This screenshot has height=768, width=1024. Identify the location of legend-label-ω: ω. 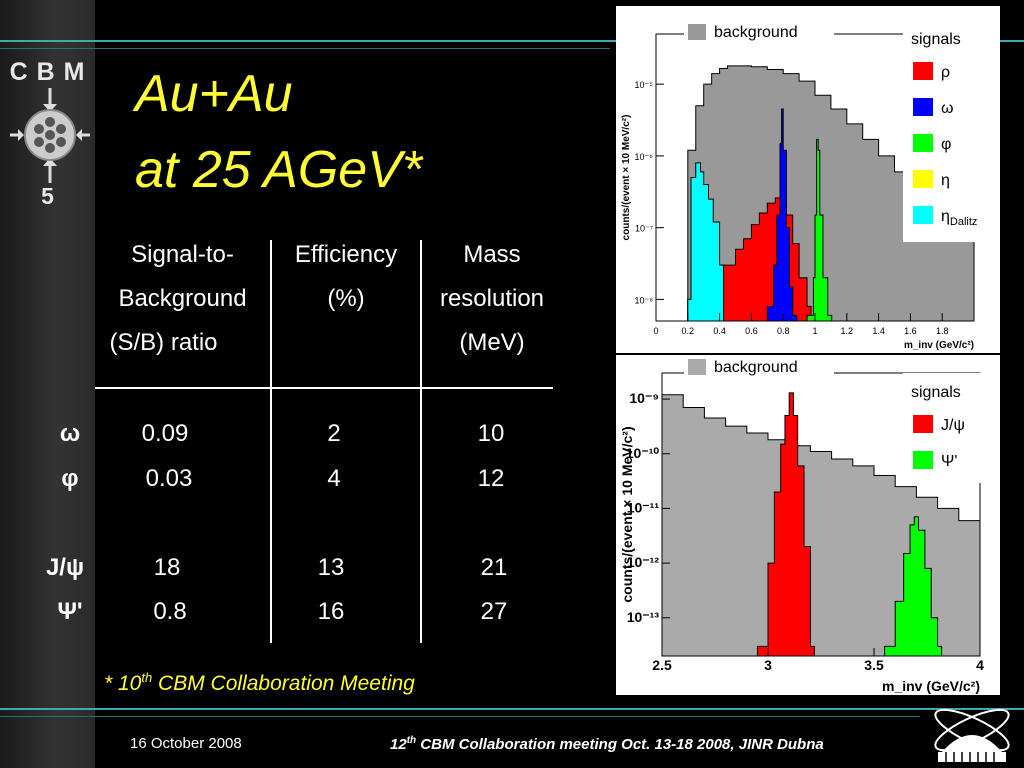
(947, 108).